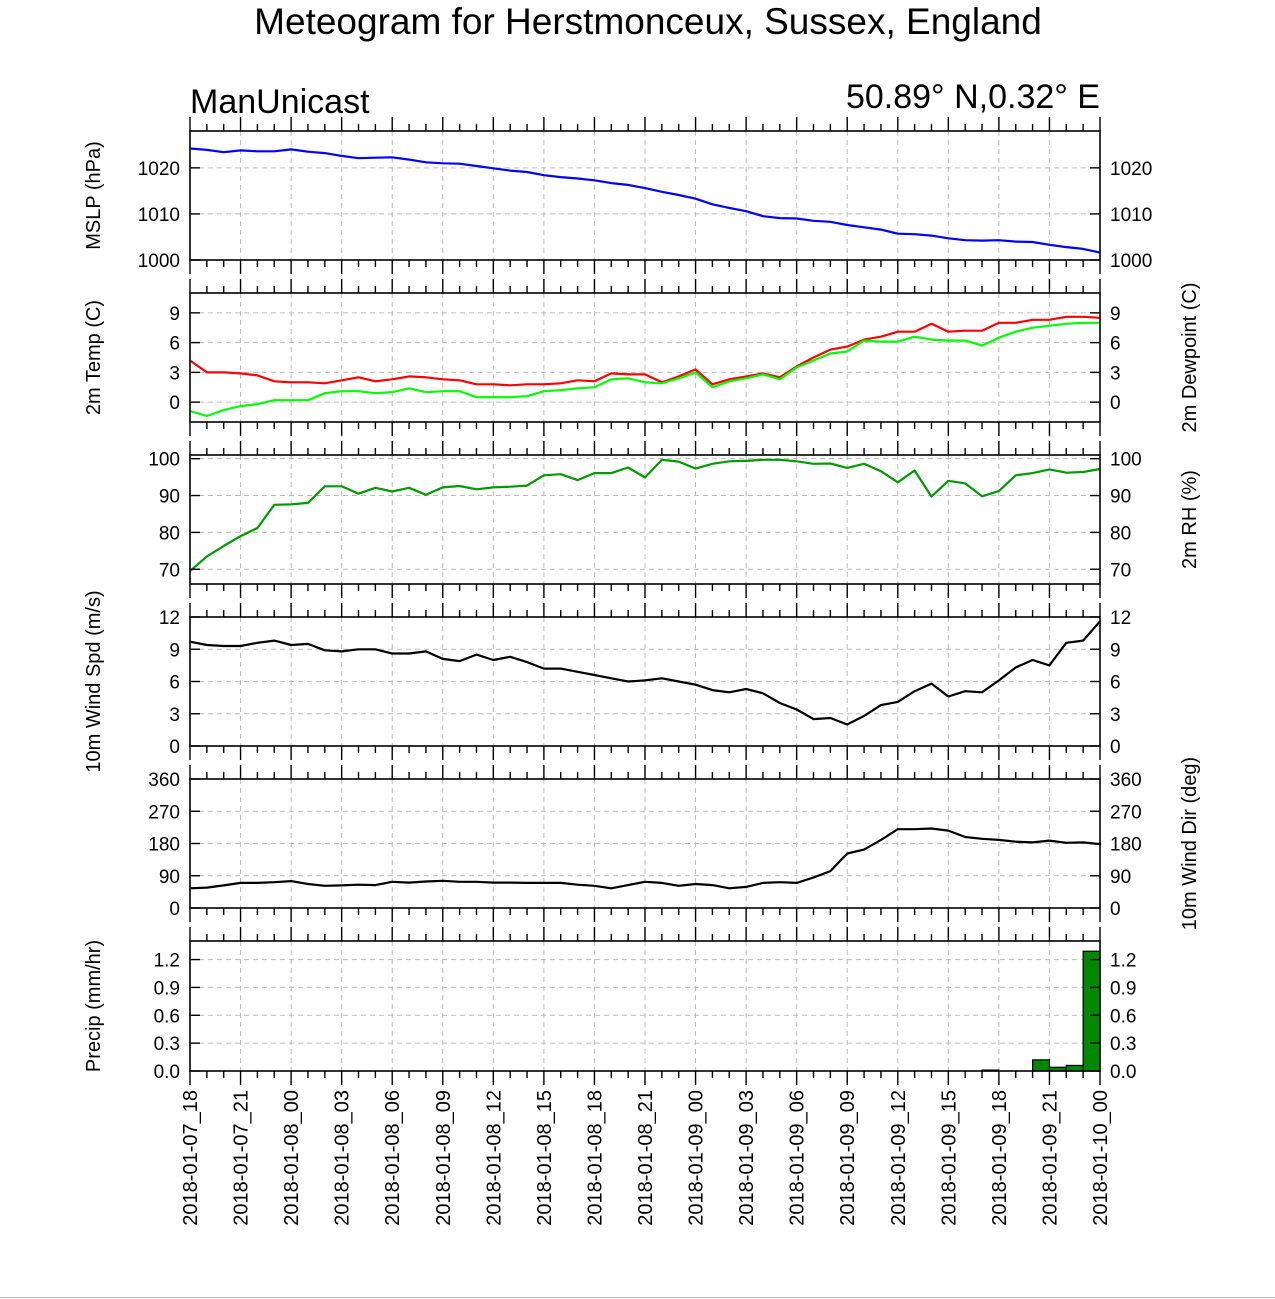 The image size is (1275, 1299). I want to click on subtitle-model: ManUnicast, so click(280, 102).